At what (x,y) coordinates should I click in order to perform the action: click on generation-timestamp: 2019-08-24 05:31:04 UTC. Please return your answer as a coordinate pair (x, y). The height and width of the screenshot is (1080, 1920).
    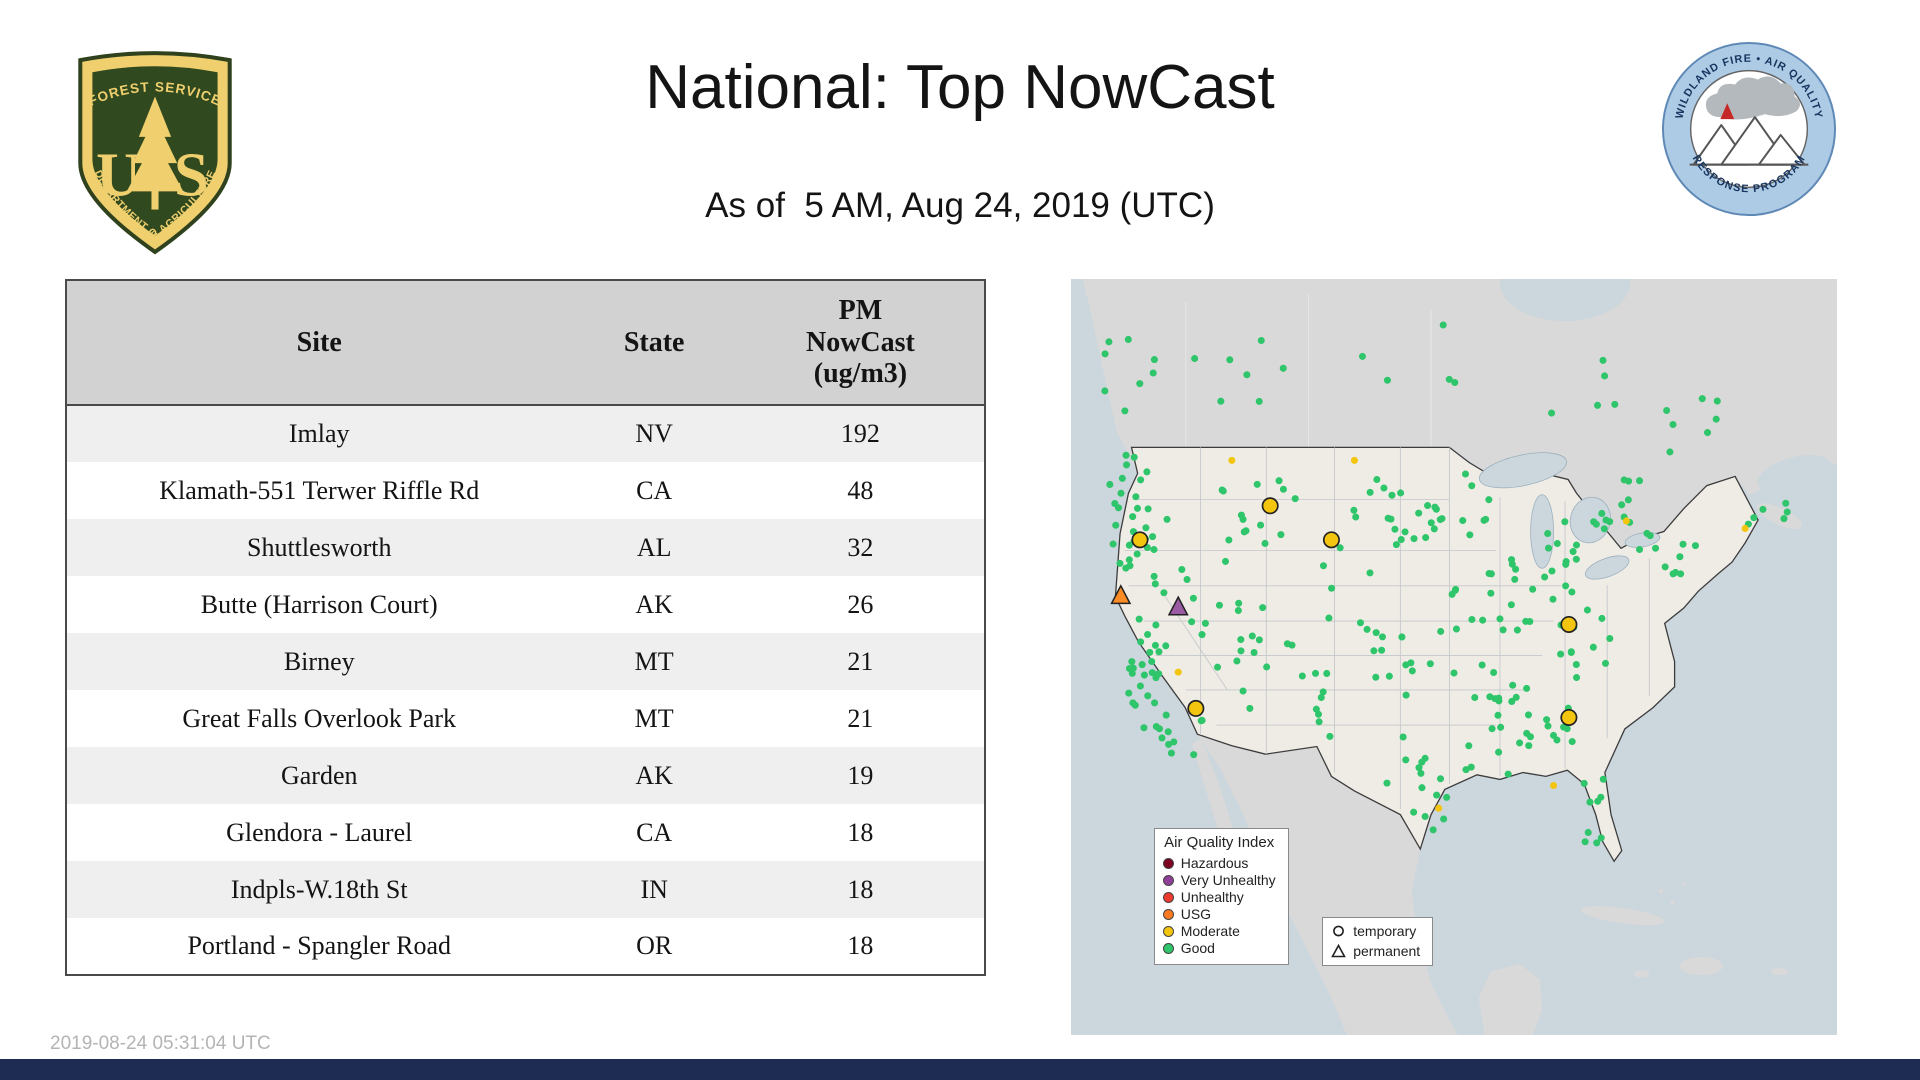
    Looking at the image, I should click on (160, 1043).